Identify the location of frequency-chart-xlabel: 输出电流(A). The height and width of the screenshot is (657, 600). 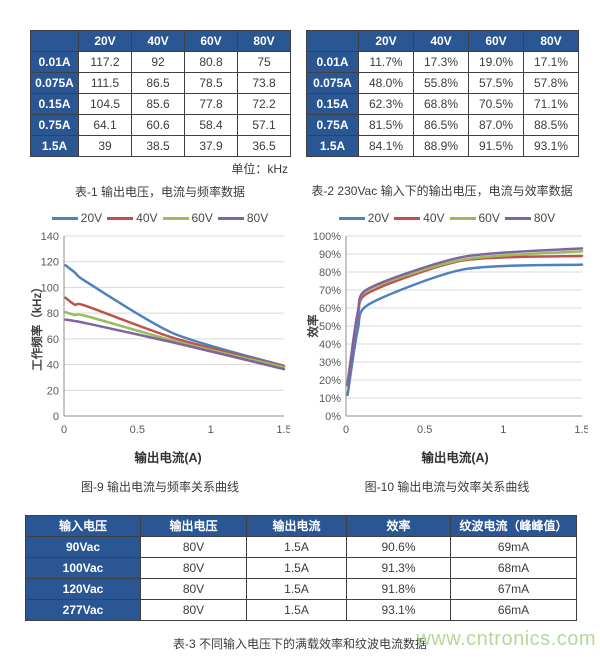
(168, 458).